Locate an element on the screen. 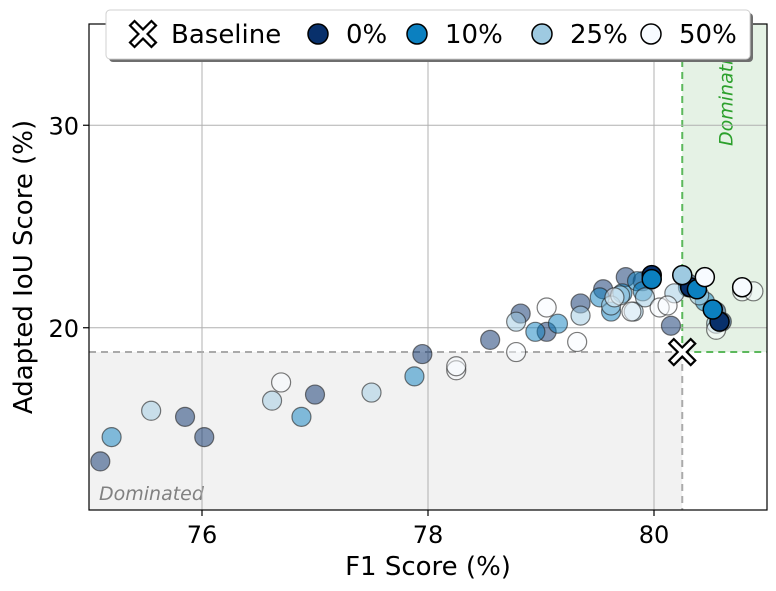 The width and height of the screenshot is (776, 591). legend: Baseline 0% 10% 25% 50% is located at coordinates (429, 35).